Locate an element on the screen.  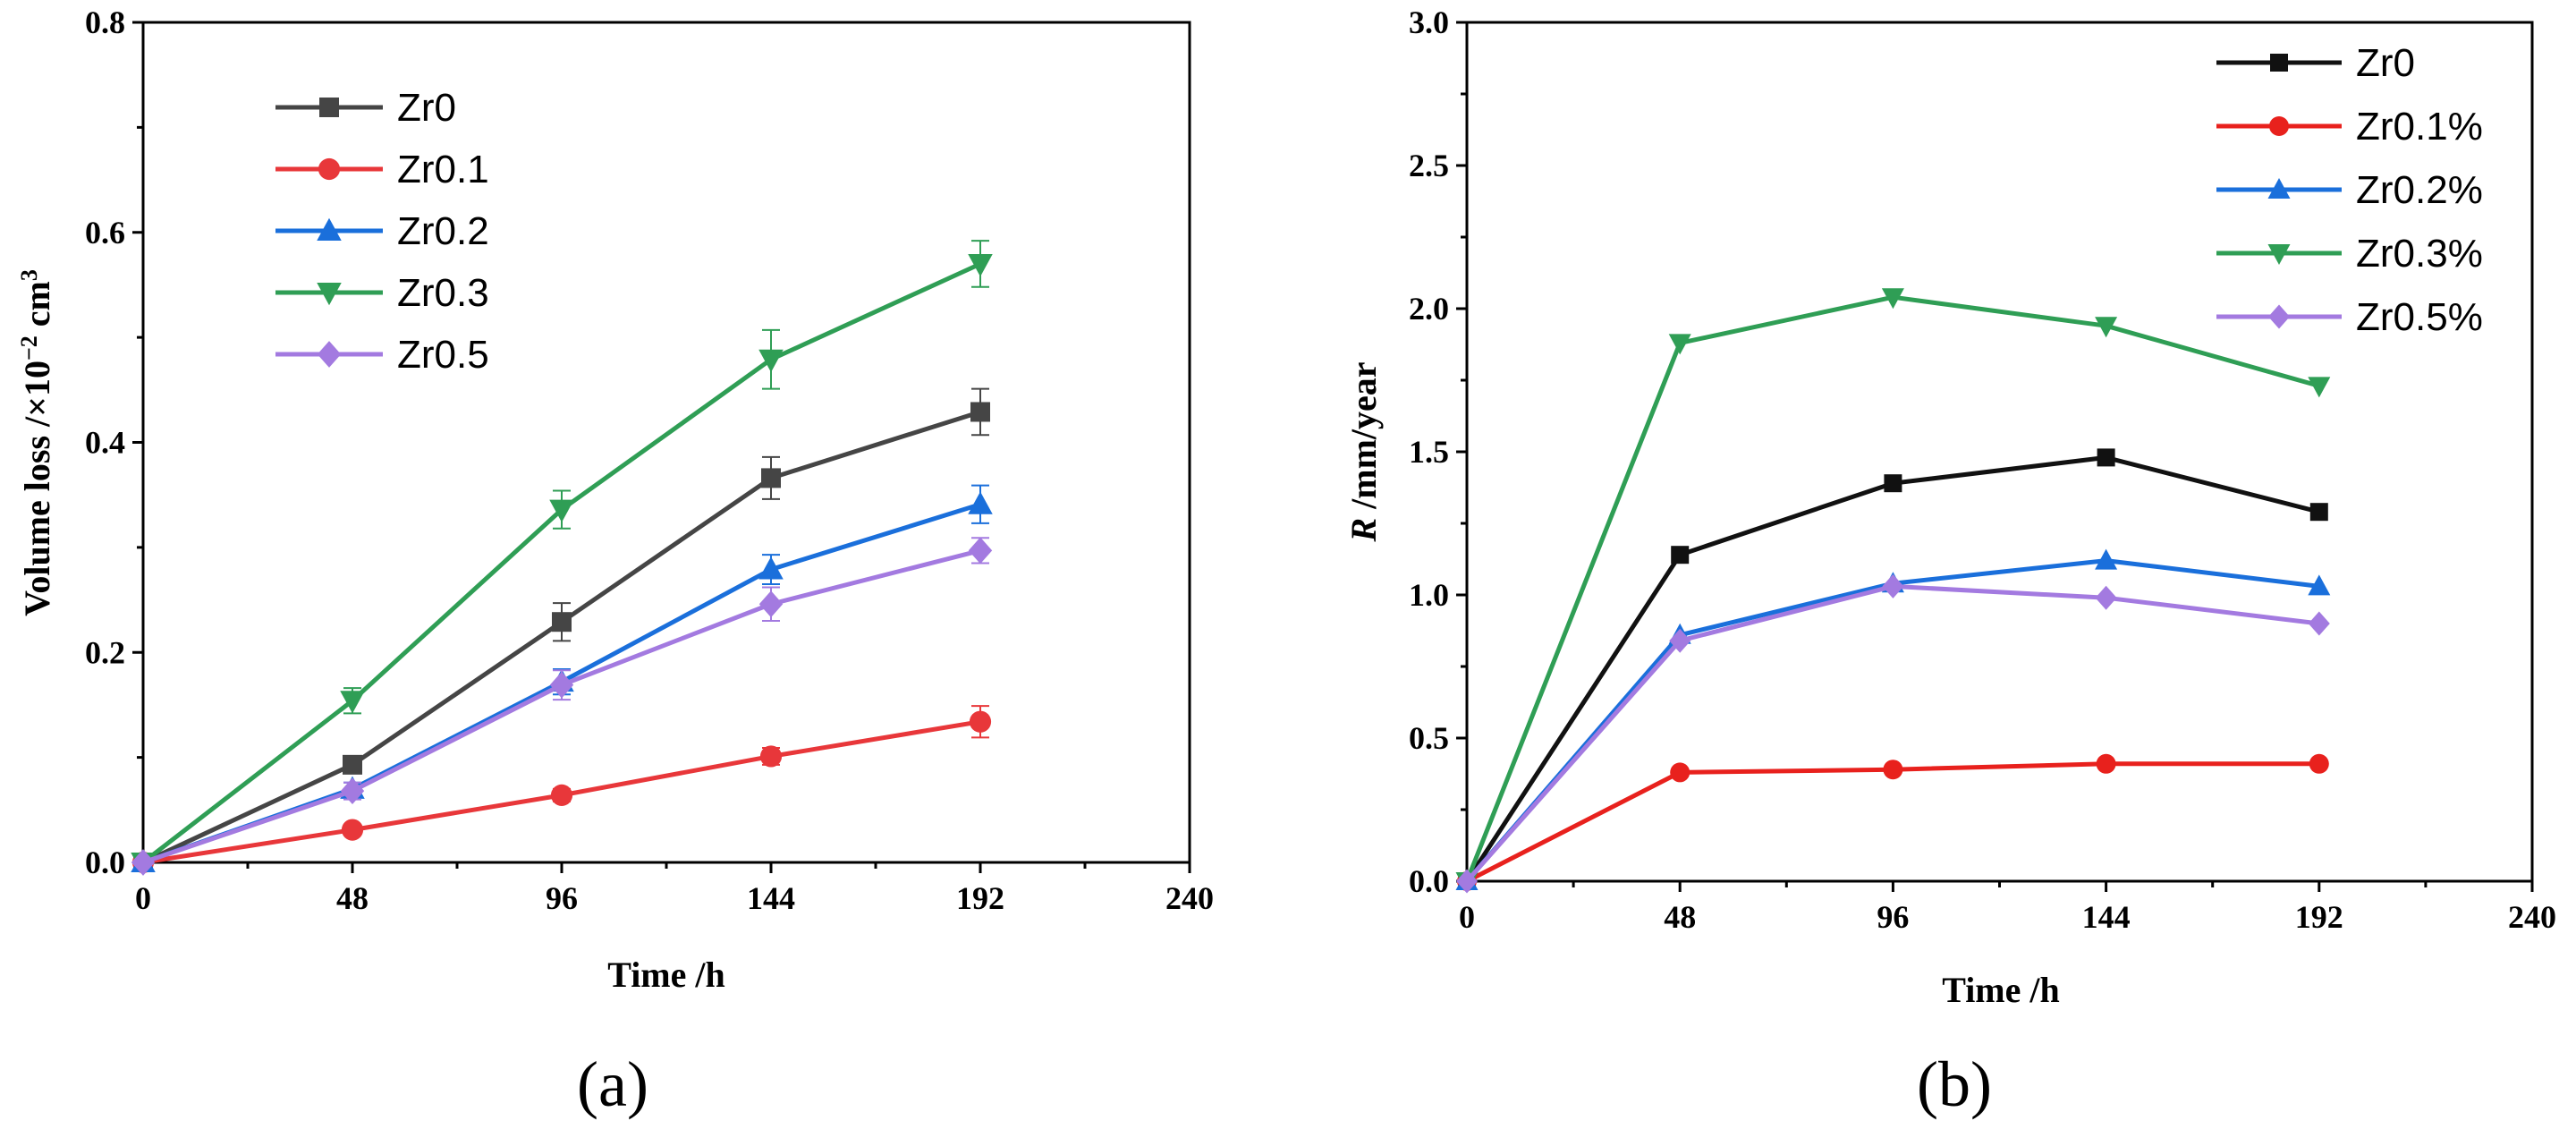
panel-a-y-axis-title-unit-exp: 3 is located at coordinates (29, 275).